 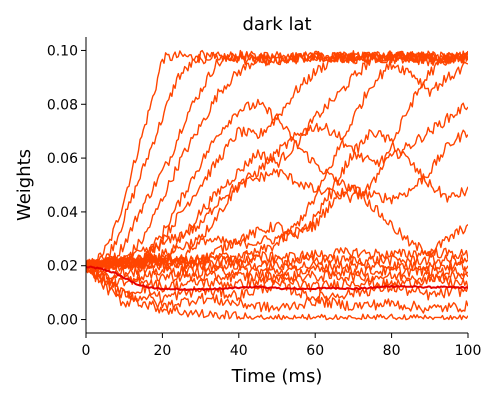 I want to click on x-tick-label: 80, so click(x=392, y=351).